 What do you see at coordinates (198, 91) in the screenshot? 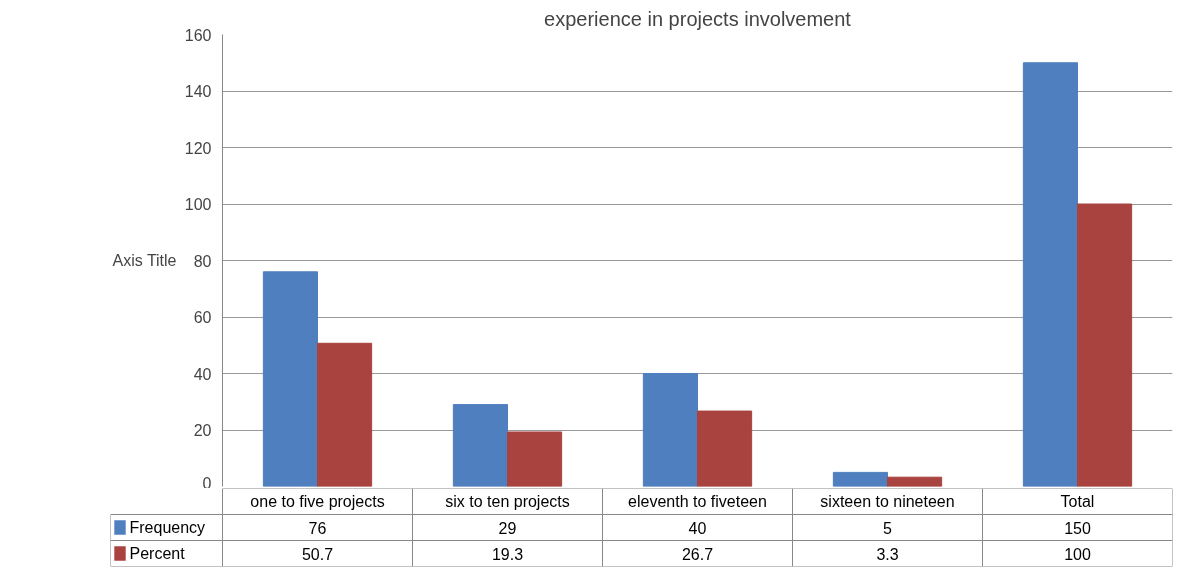
I see `y-tick-label: 140` at bounding box center [198, 91].